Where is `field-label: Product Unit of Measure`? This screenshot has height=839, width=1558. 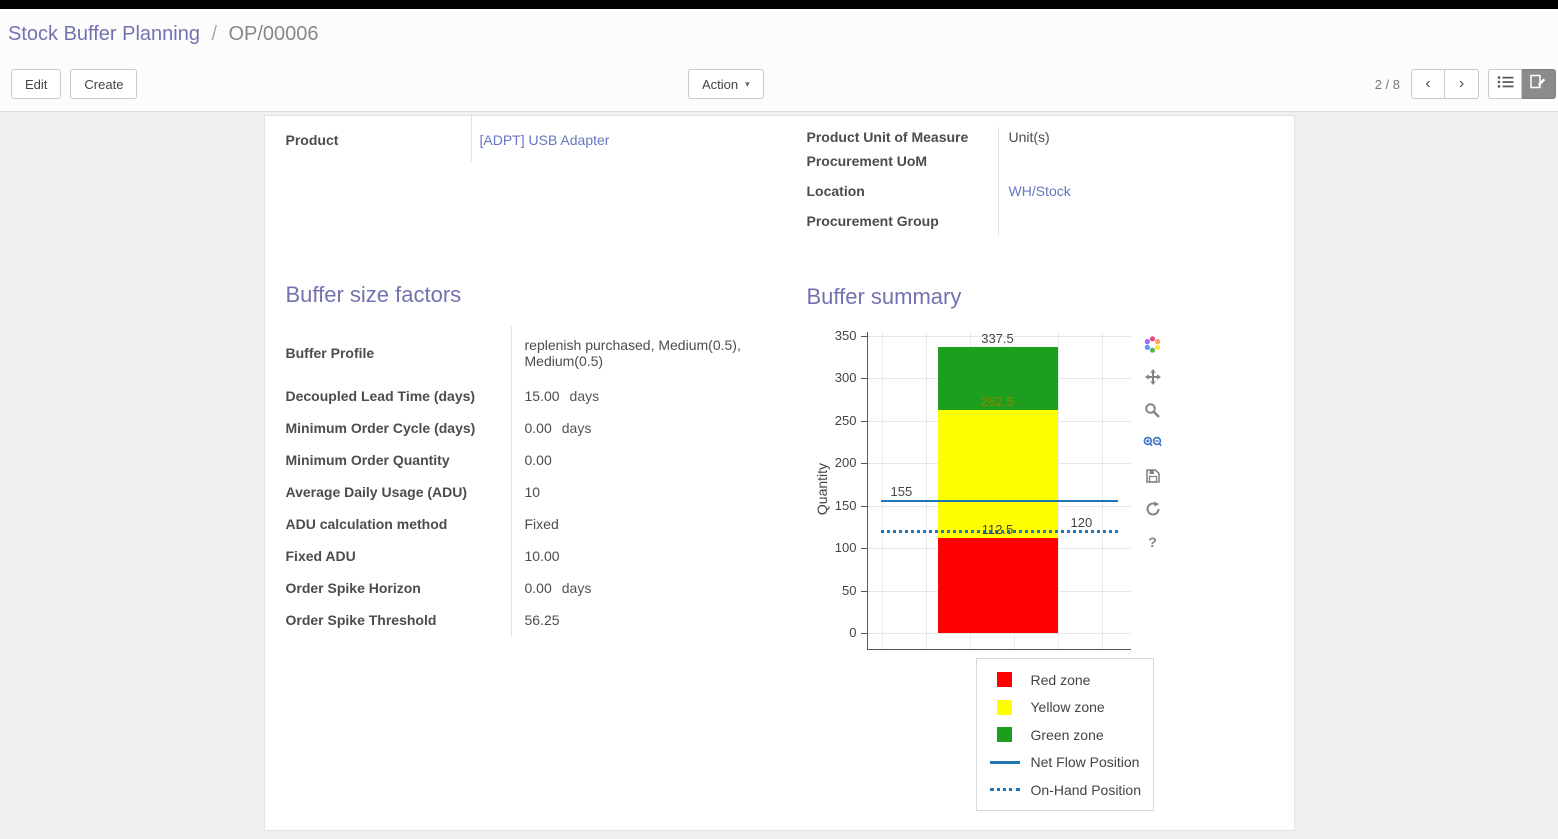 field-label: Product Unit of Measure is located at coordinates (887, 136).